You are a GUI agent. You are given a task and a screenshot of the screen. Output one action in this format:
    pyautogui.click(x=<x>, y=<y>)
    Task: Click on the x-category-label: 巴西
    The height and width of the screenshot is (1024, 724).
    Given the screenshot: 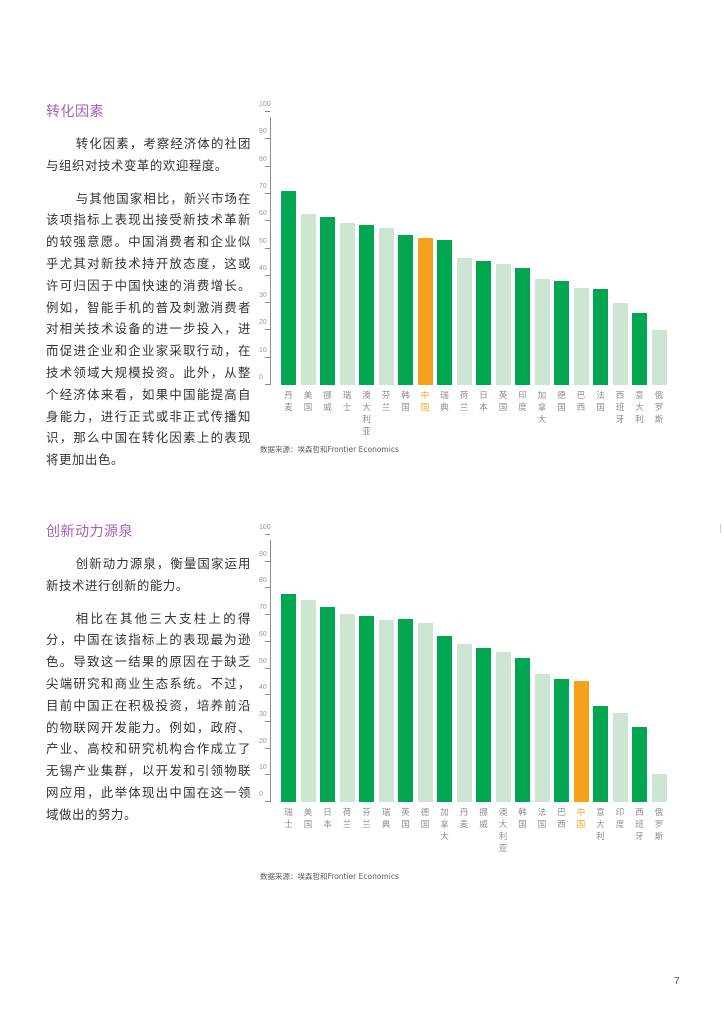 What is the action you would take?
    pyautogui.click(x=581, y=402)
    